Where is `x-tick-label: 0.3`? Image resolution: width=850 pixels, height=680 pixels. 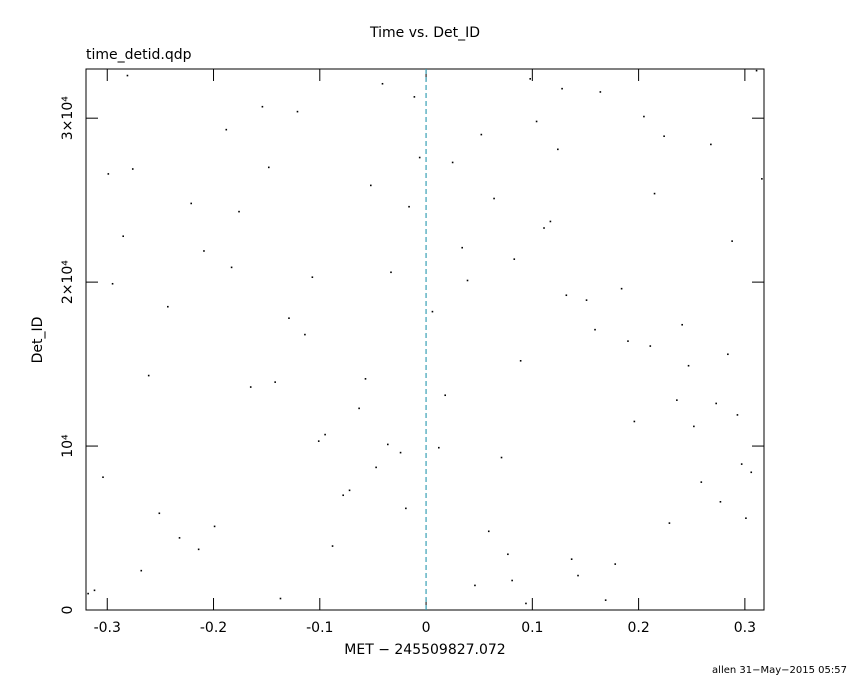 x-tick-label: 0.3 is located at coordinates (745, 628).